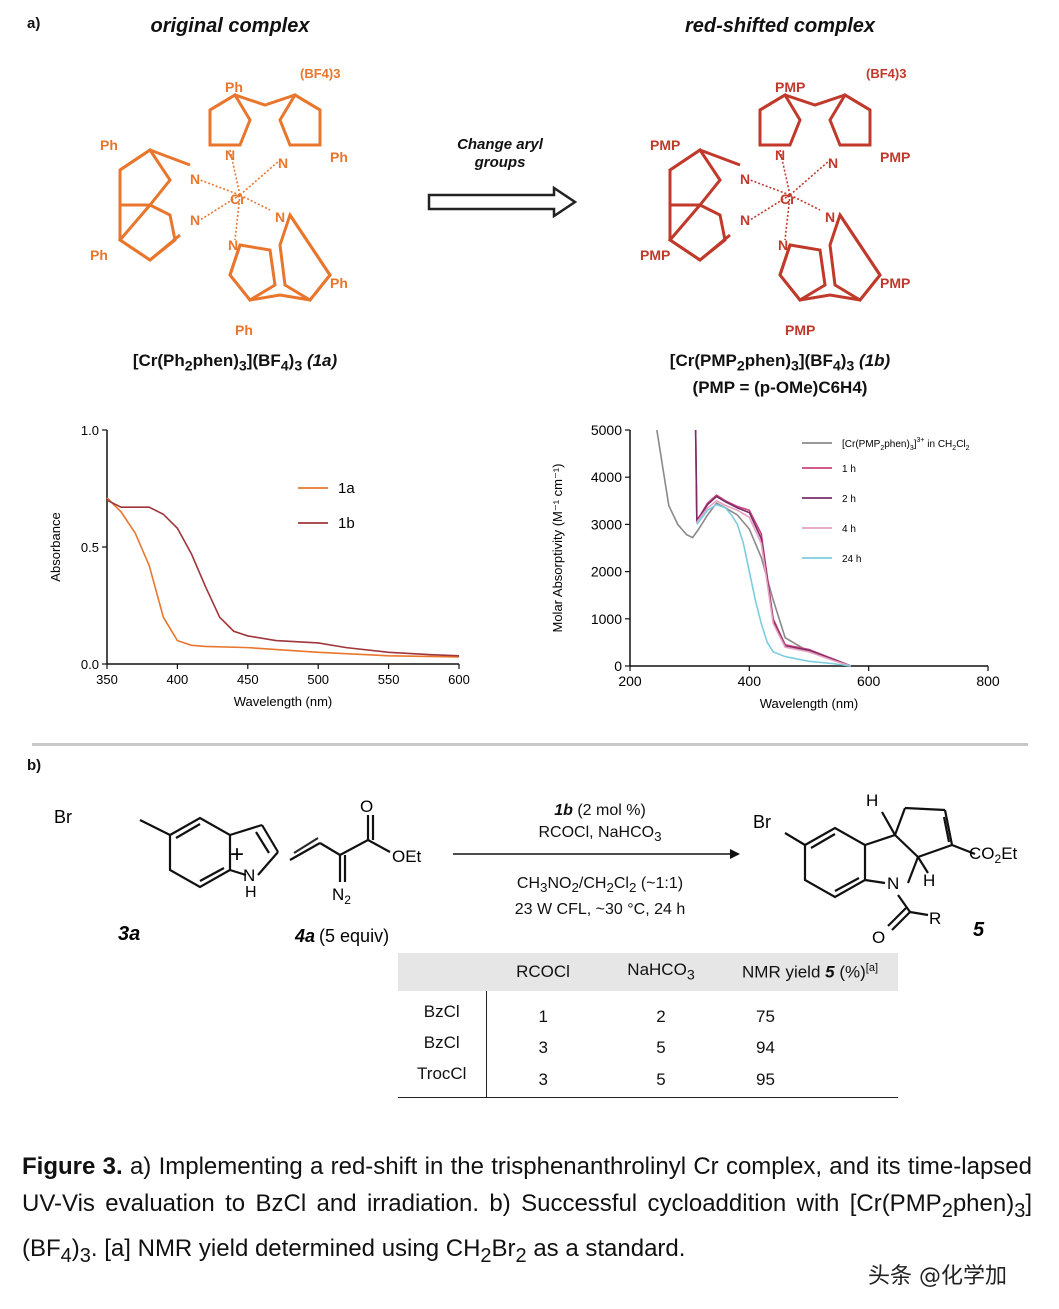 This screenshot has height=1309, width=1059. Describe the element at coordinates (618, 666) in the screenshot. I see `y-tick-label: 0` at that location.